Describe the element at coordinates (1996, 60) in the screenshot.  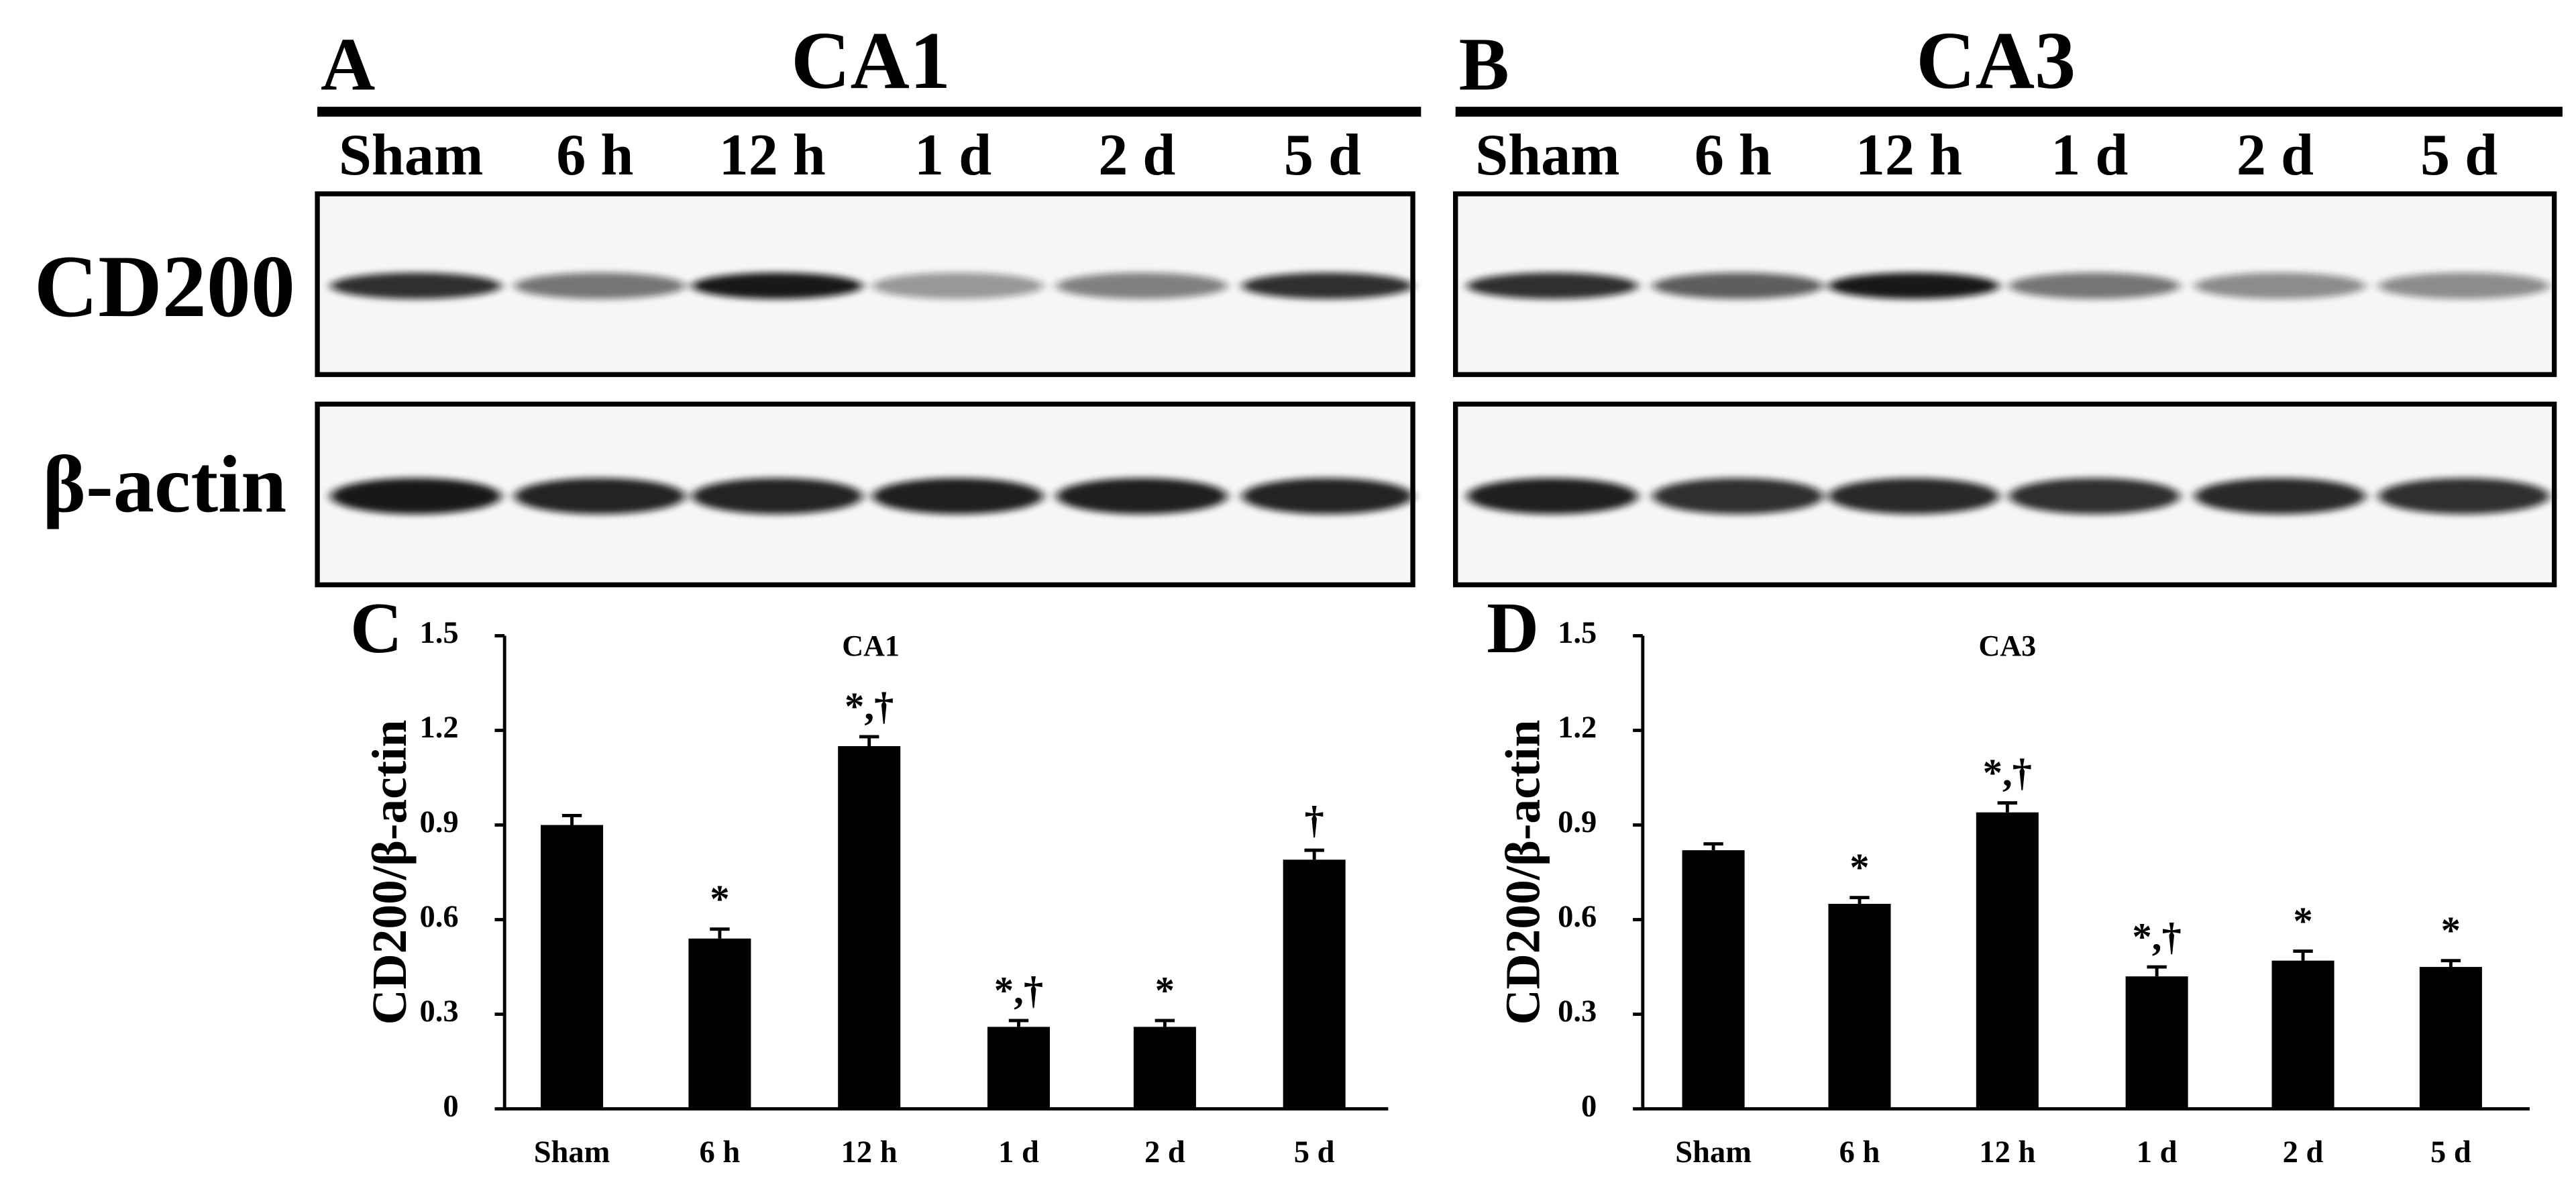
I see `panel-title: CA3` at that location.